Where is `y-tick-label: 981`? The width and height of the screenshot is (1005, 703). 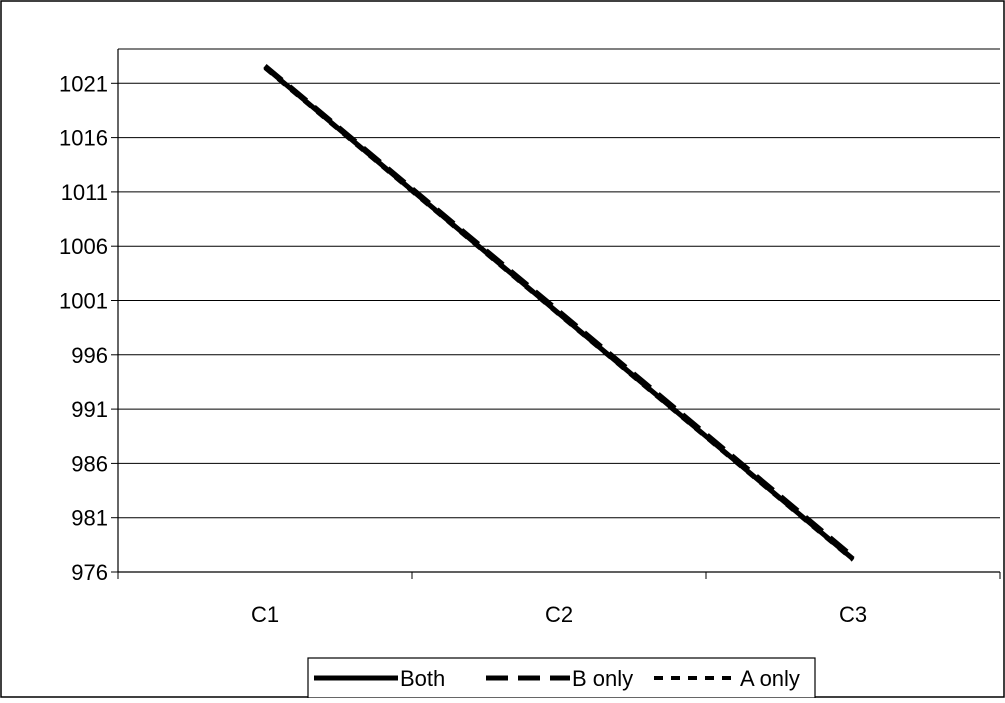 y-tick-label: 981 is located at coordinates (89, 518).